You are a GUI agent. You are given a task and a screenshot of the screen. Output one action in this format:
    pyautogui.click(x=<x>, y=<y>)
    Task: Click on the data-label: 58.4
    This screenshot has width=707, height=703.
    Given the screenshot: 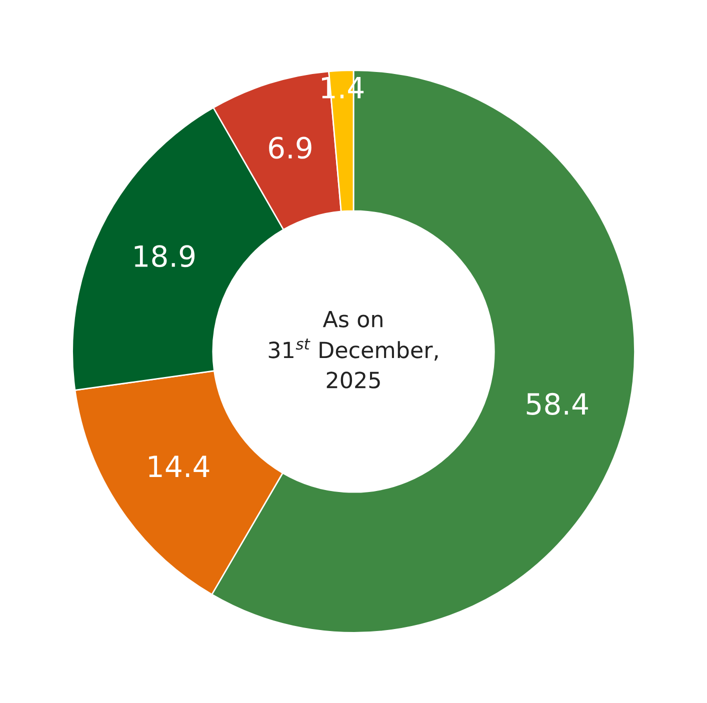 What is the action you would take?
    pyautogui.click(x=557, y=403)
    